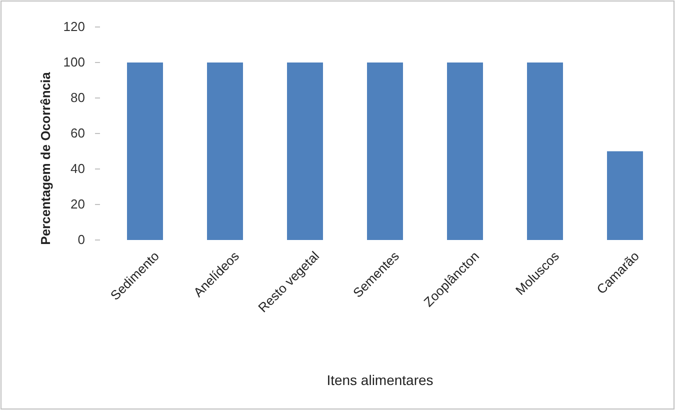  Describe the element at coordinates (74, 26) in the screenshot. I see `y-tick-label: 120` at that location.